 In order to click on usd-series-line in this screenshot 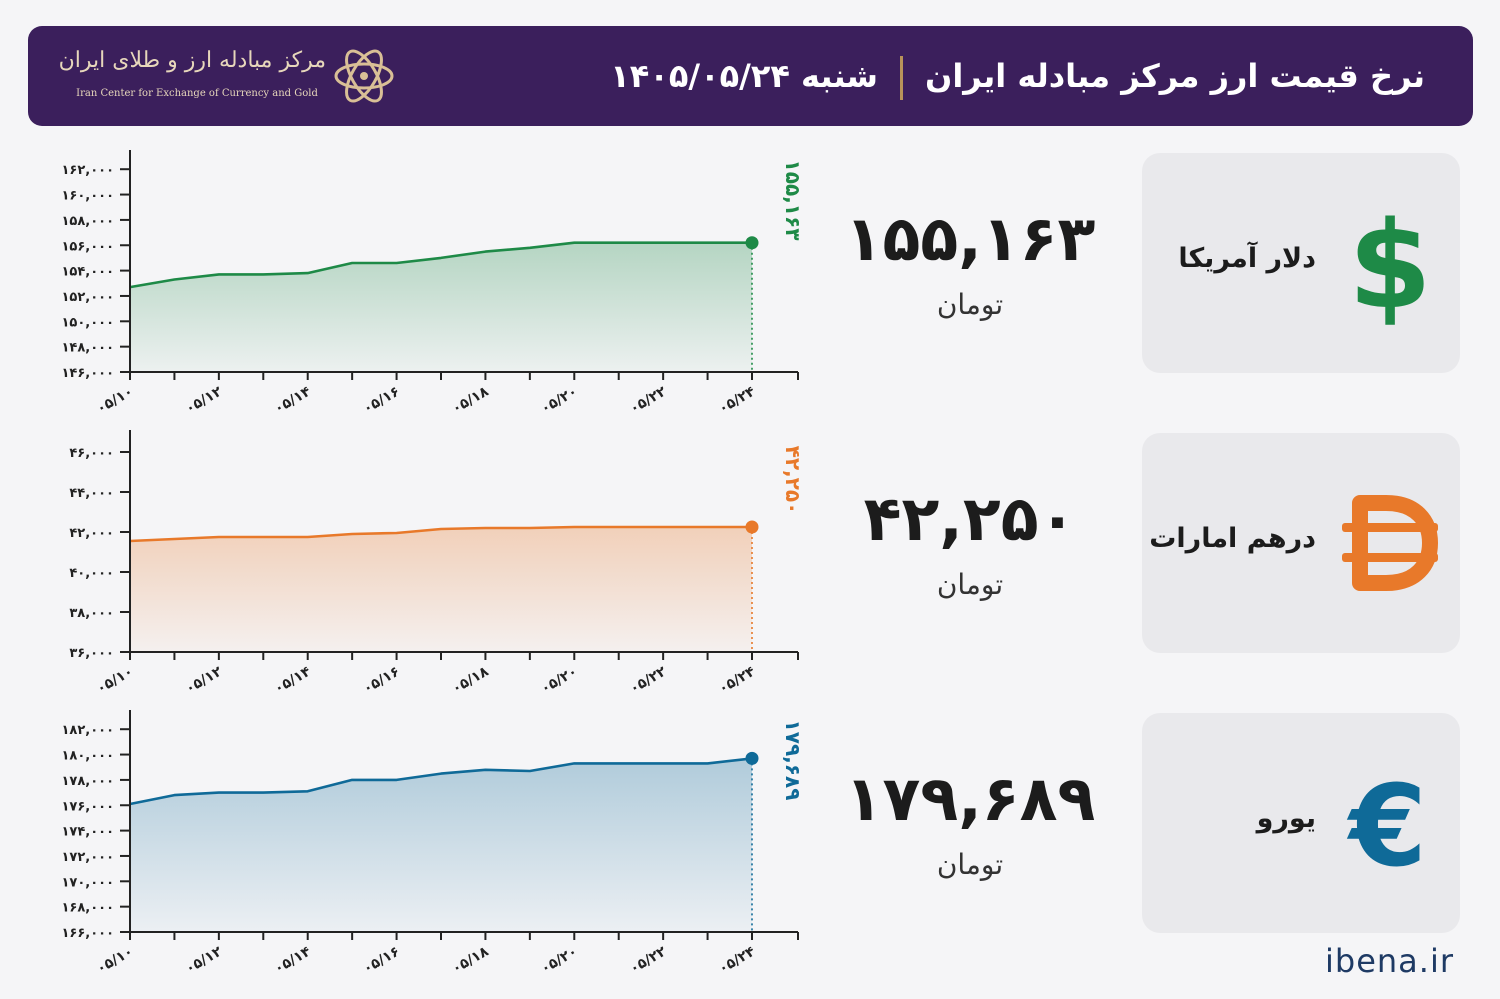, I will do `click(440, 265)`.